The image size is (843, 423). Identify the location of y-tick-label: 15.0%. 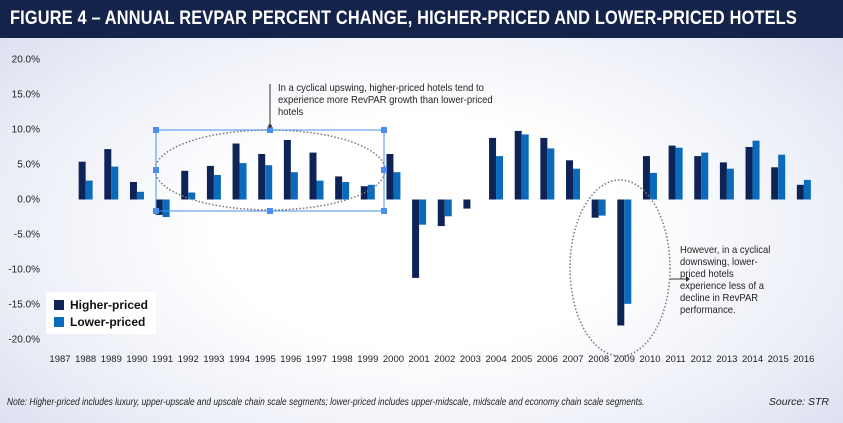
(26, 95).